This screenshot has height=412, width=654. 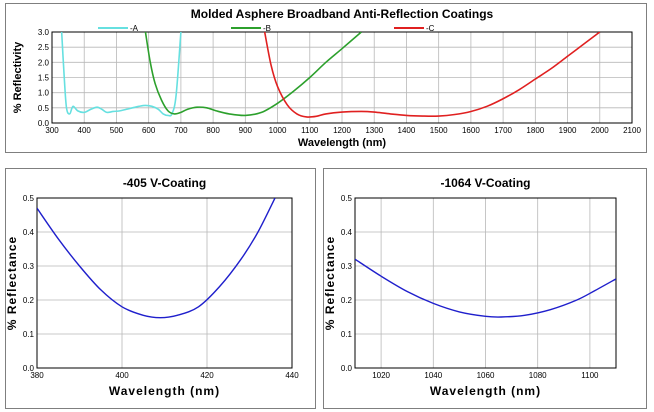 I want to click on x-tick-label: 1060, so click(x=486, y=375).